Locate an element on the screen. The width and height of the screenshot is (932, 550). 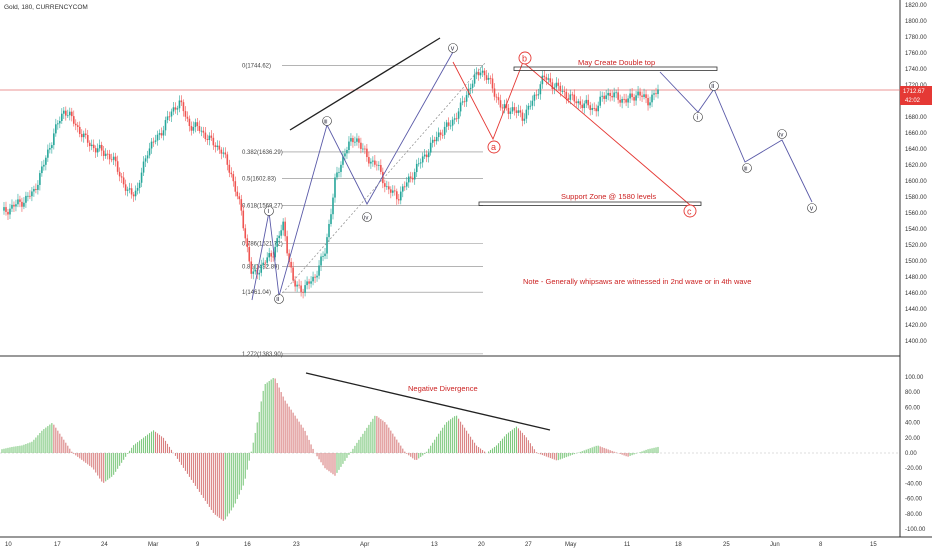
impulse-wave-path is located at coordinates (352, 176).